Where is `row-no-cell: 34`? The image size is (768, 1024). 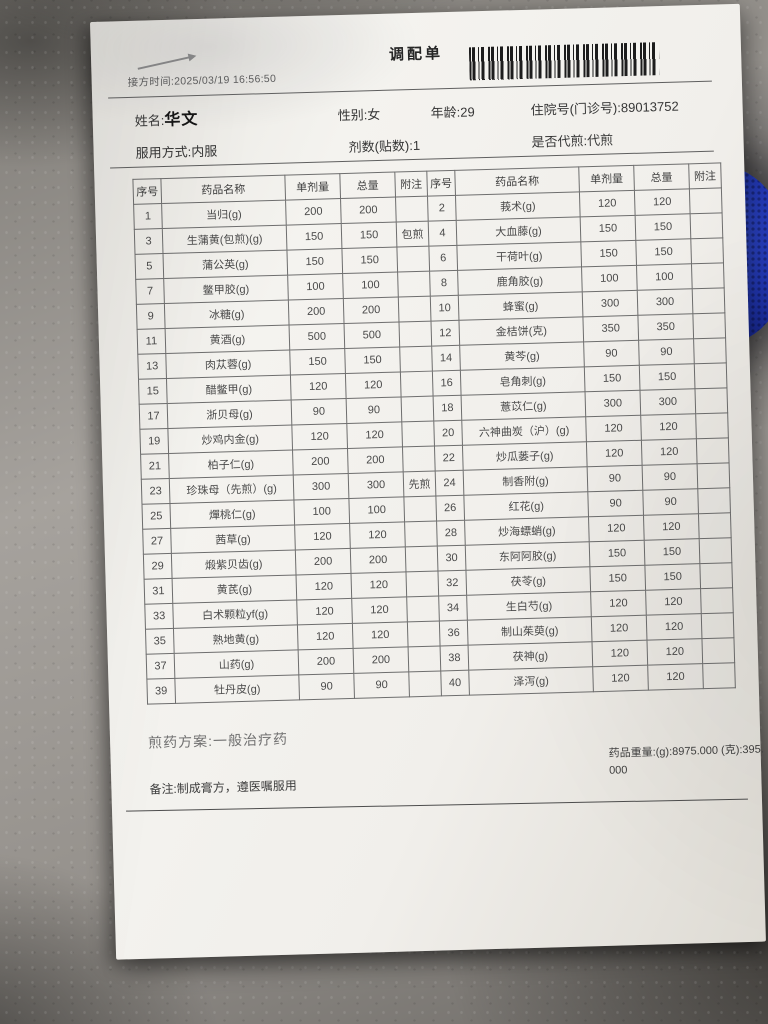
row-no-cell: 34 is located at coordinates (453, 608).